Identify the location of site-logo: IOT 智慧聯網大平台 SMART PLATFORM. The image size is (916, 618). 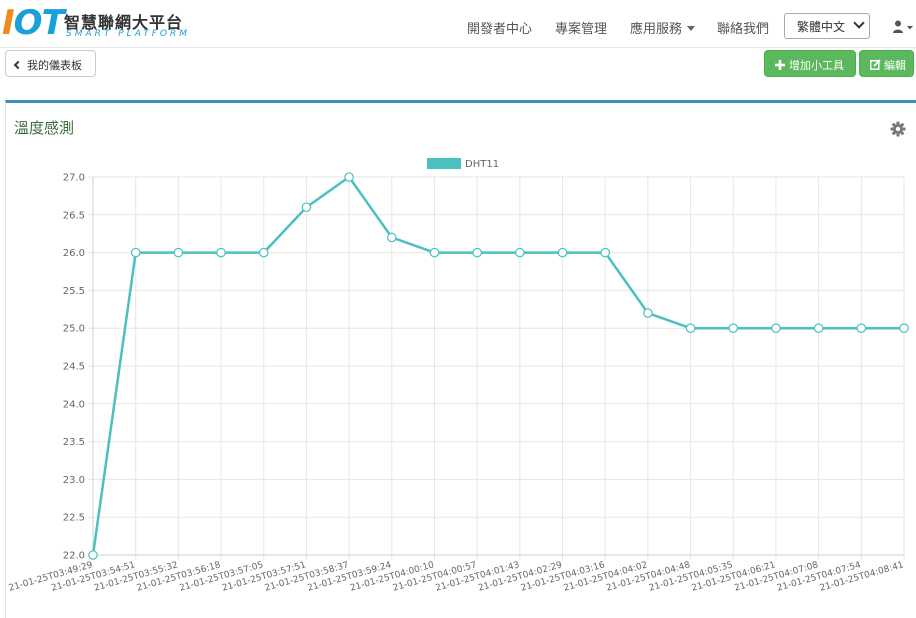
(97, 23).